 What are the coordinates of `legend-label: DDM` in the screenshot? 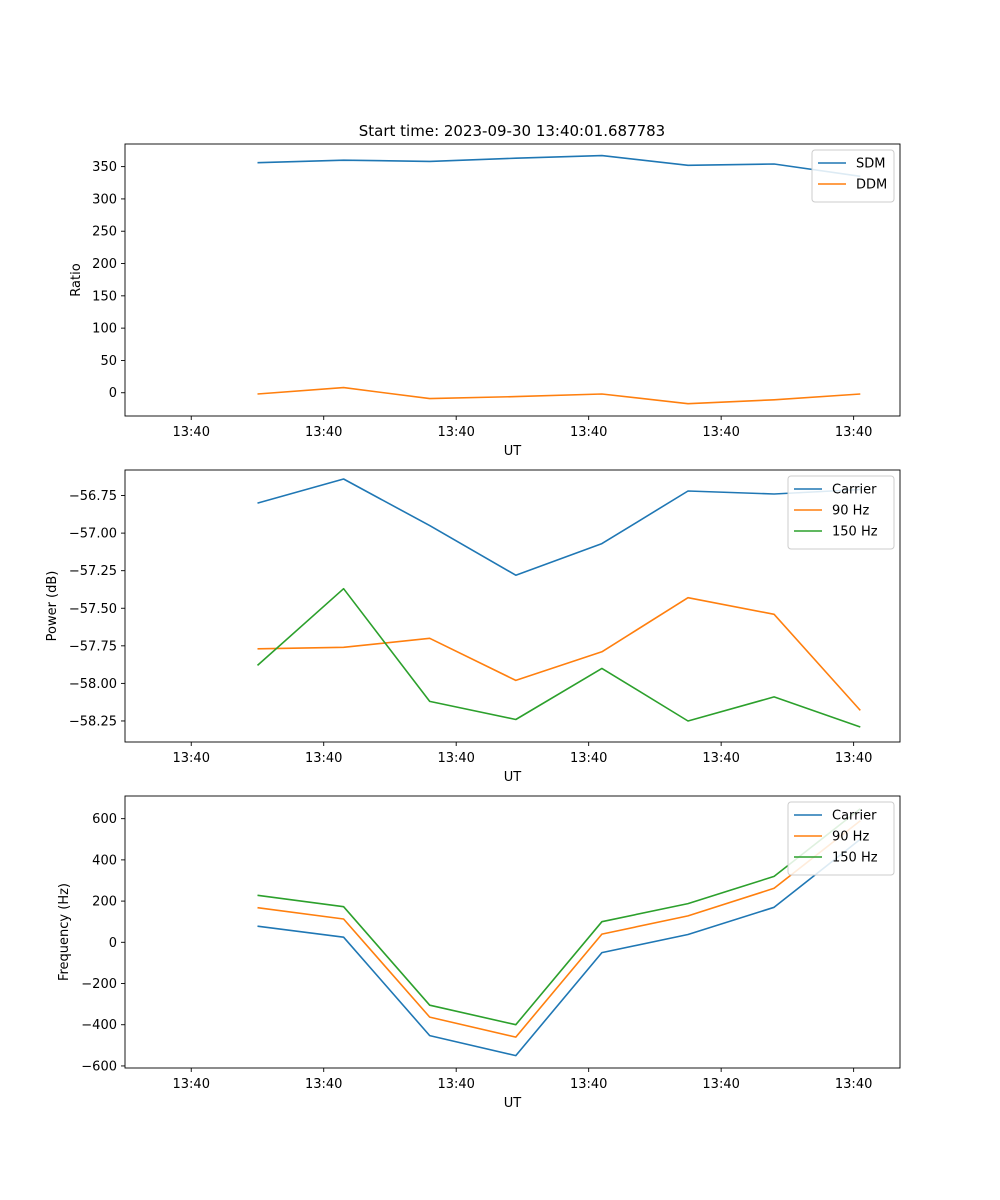 It's located at (871, 185).